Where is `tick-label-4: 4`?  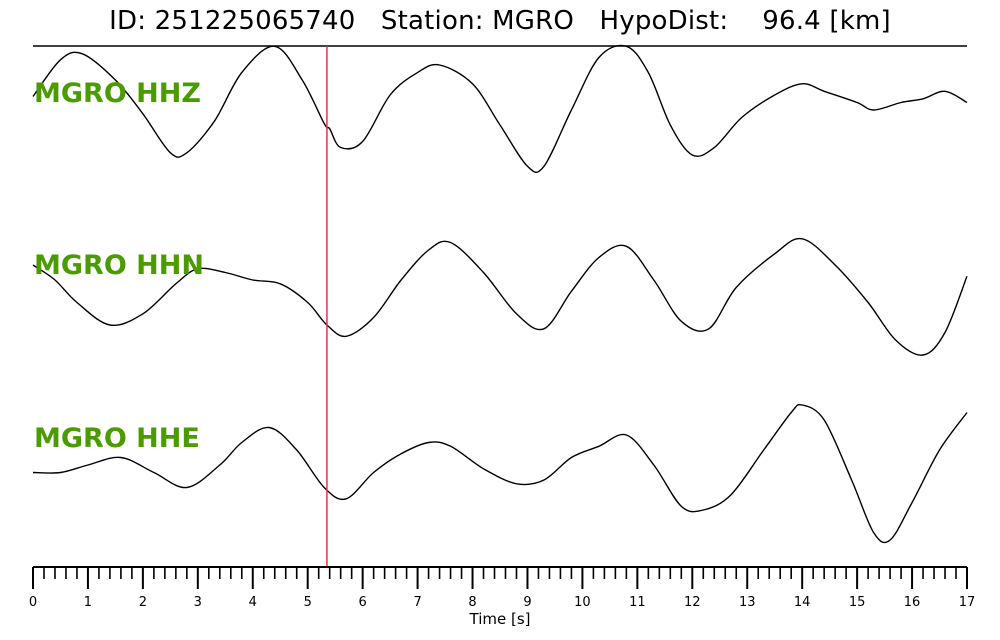 tick-label-4: 4 is located at coordinates (253, 602).